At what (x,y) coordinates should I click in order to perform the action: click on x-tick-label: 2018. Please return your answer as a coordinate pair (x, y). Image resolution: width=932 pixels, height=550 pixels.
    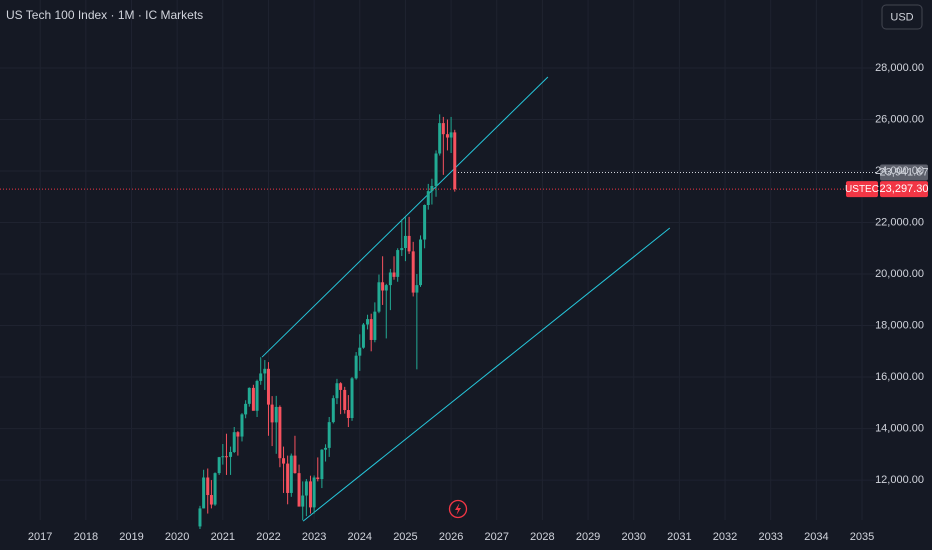
    Looking at the image, I should click on (86, 537).